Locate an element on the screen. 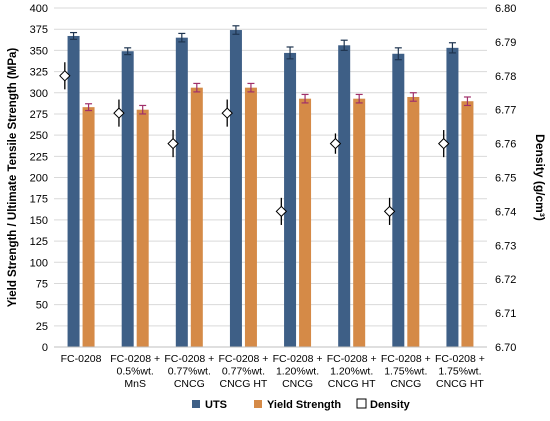 The height and width of the screenshot is (421, 550). y-tick-label: 100 is located at coordinates (39, 263).